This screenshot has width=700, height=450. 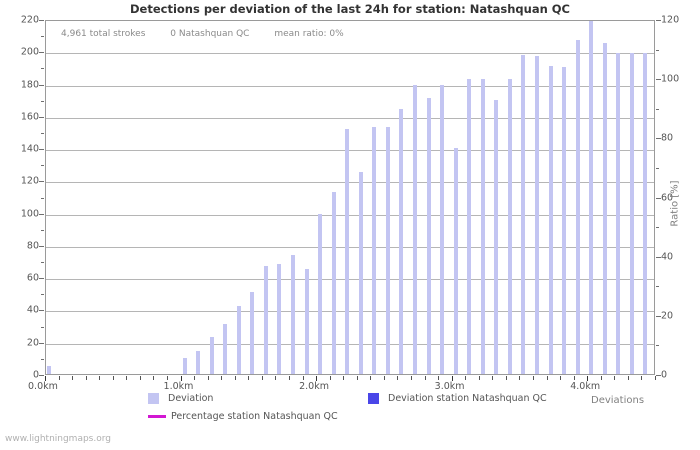 What do you see at coordinates (670, 20) in the screenshot?
I see `y-axis-right-tick-label: 120` at bounding box center [670, 20].